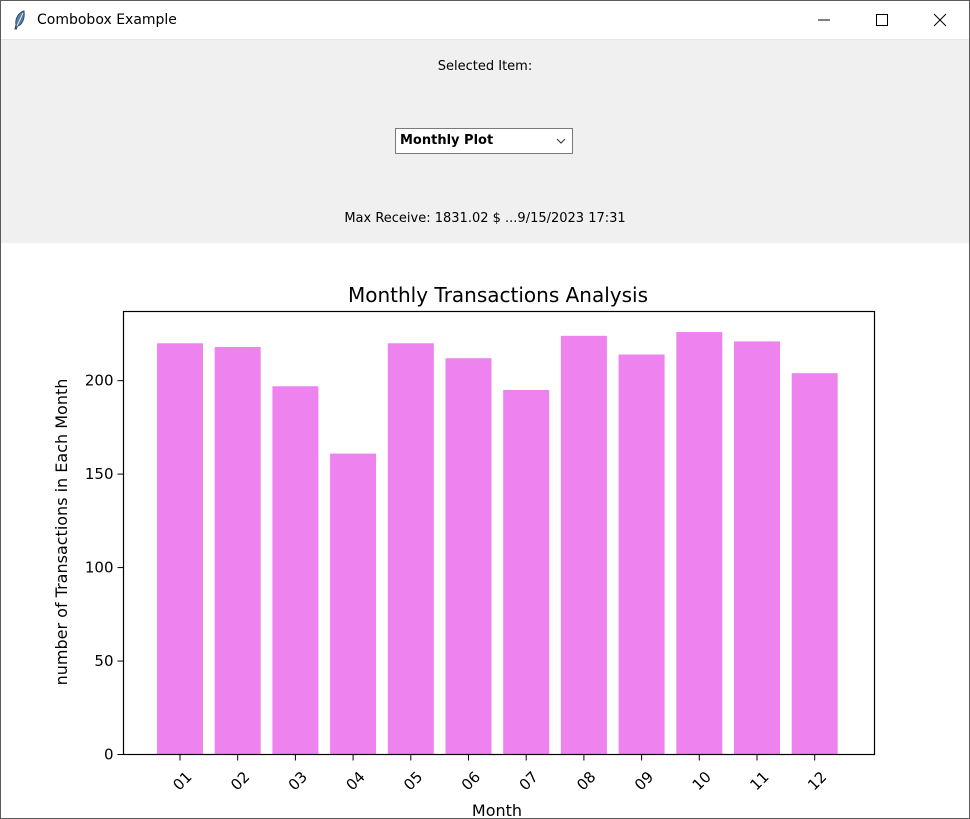 This screenshot has width=970, height=819. What do you see at coordinates (498, 295) in the screenshot?
I see `chart-title: Monthly Transactions Analysis` at bounding box center [498, 295].